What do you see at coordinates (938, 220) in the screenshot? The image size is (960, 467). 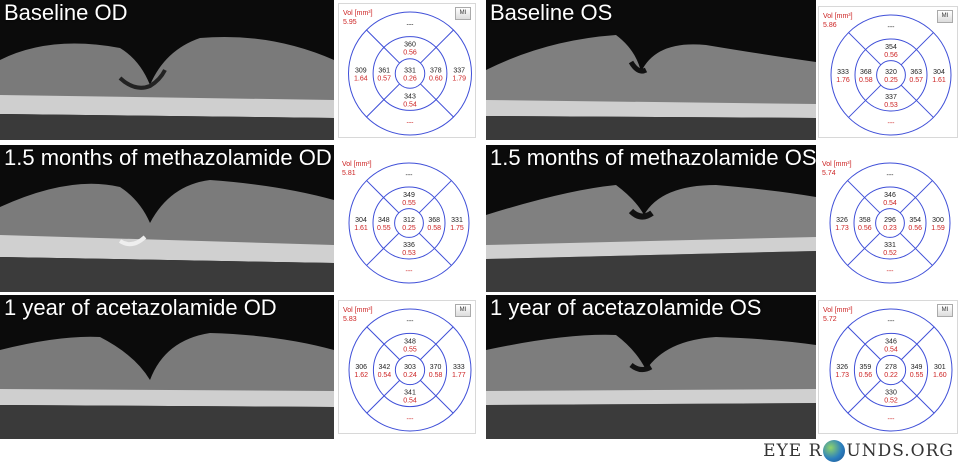 I see `sector-right-outer-thickness: 300` at bounding box center [938, 220].